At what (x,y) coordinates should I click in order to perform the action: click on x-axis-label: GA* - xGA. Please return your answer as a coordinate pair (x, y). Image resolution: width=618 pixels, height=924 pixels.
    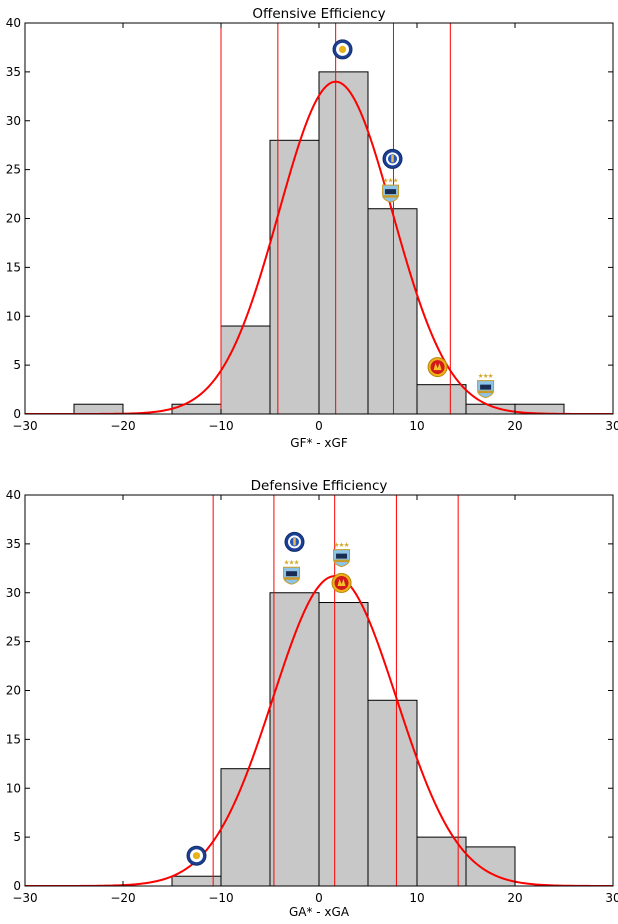
    Looking at the image, I should click on (319, 912).